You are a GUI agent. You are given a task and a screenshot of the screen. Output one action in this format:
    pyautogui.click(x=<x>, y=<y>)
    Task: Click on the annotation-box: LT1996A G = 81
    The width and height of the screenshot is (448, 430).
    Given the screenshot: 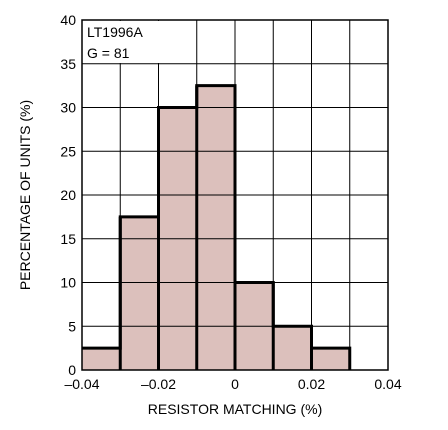 What is the action you would take?
    pyautogui.click(x=121, y=42)
    